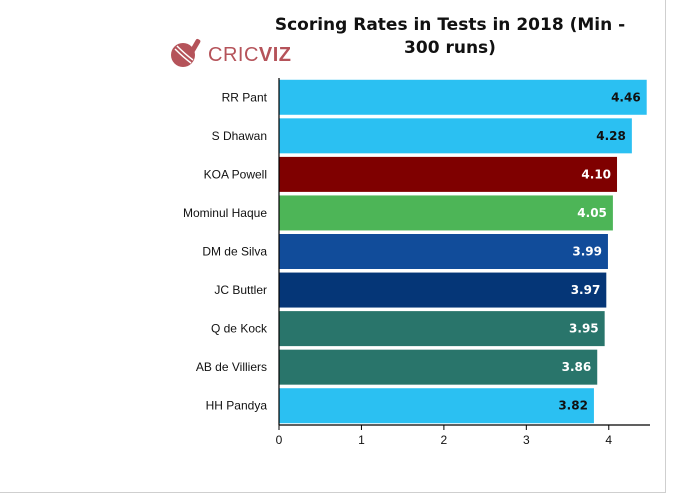 This screenshot has height=495, width=680. Describe the element at coordinates (577, 367) in the screenshot. I see `value-label-7: 3.86` at that location.